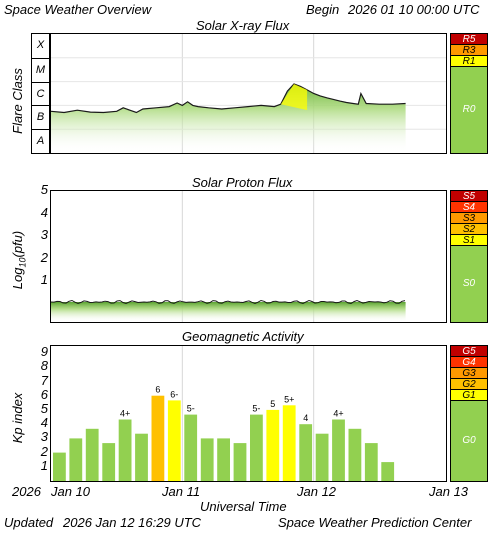  What do you see at coordinates (469, 61) in the screenshot?
I see `radio-blackout-scale-r1: R1` at bounding box center [469, 61].